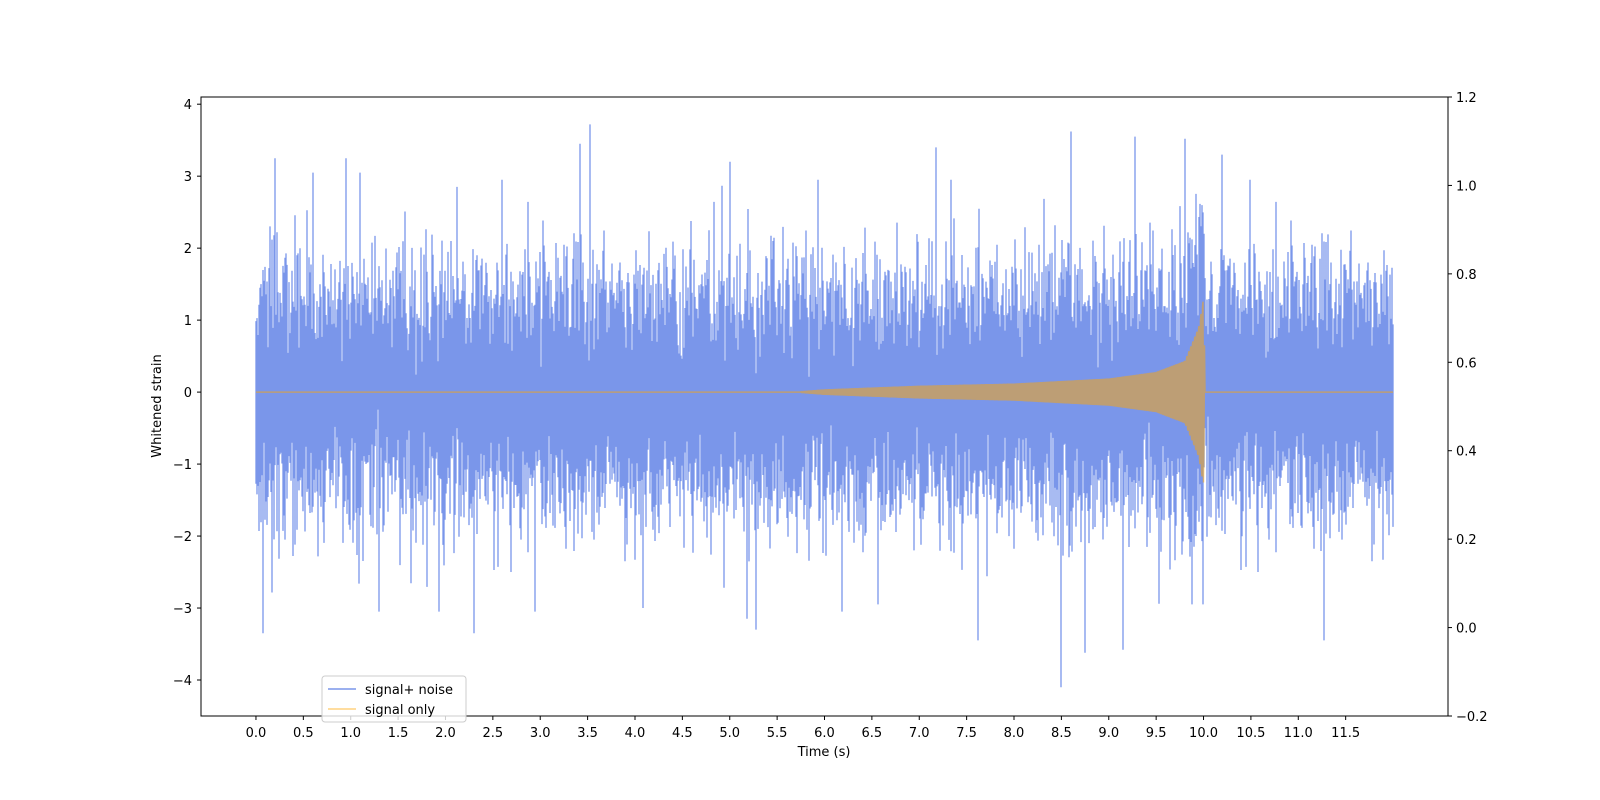 The height and width of the screenshot is (800, 1600). Describe the element at coordinates (872, 733) in the screenshot. I see `x-tick-label: 6.5` at that location.